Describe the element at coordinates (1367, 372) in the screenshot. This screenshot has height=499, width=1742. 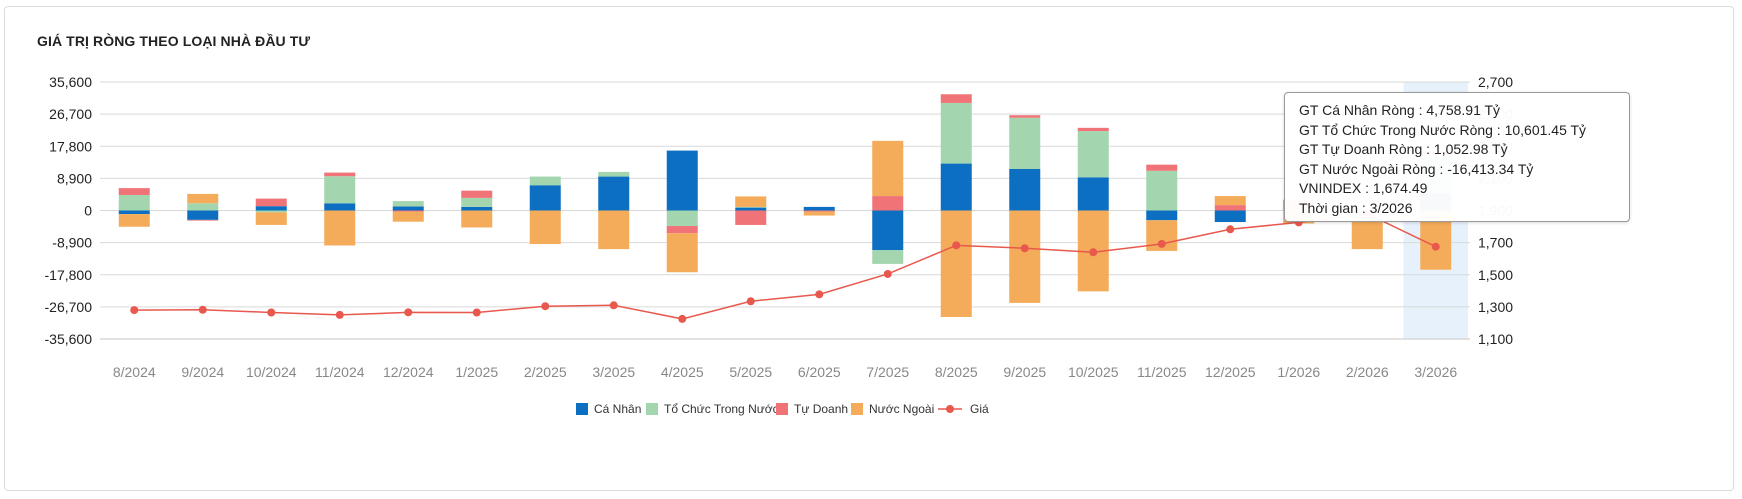
I see `x-tick-label: 2/2026` at that location.